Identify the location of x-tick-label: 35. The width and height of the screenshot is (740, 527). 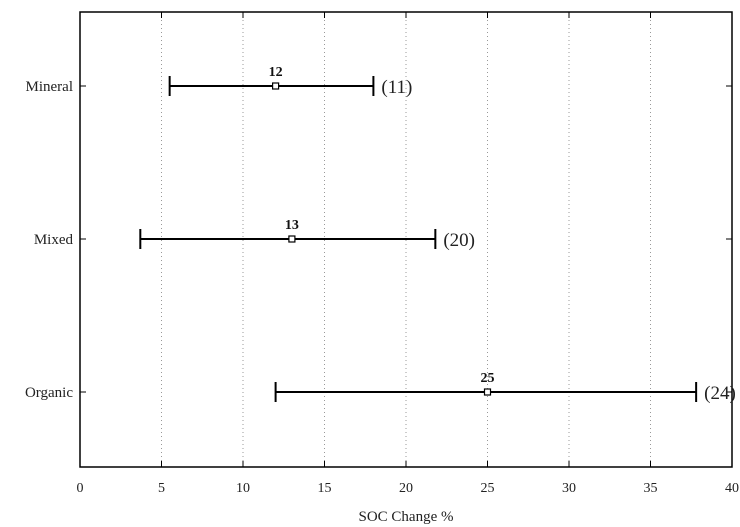
(651, 488).